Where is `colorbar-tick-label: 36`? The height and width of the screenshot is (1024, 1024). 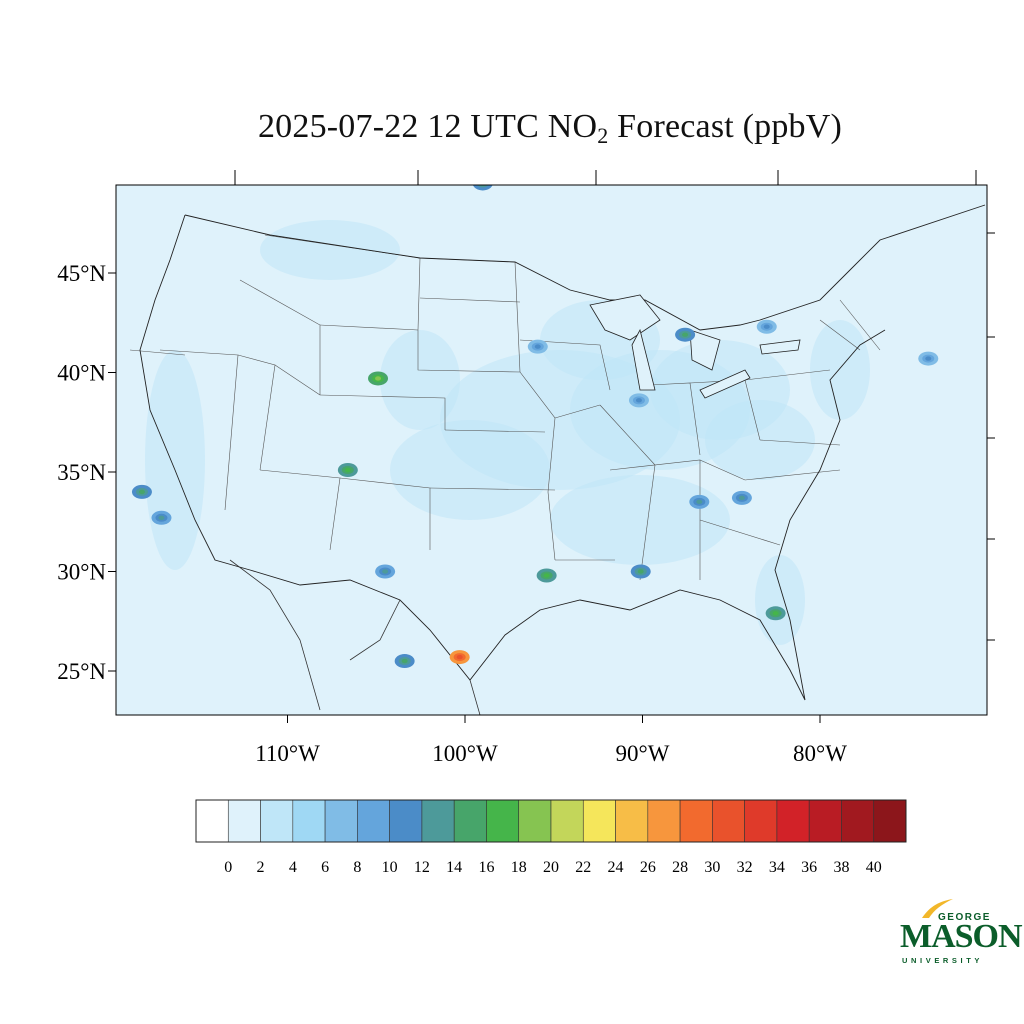
colorbar-tick-label: 36 is located at coordinates (809, 867).